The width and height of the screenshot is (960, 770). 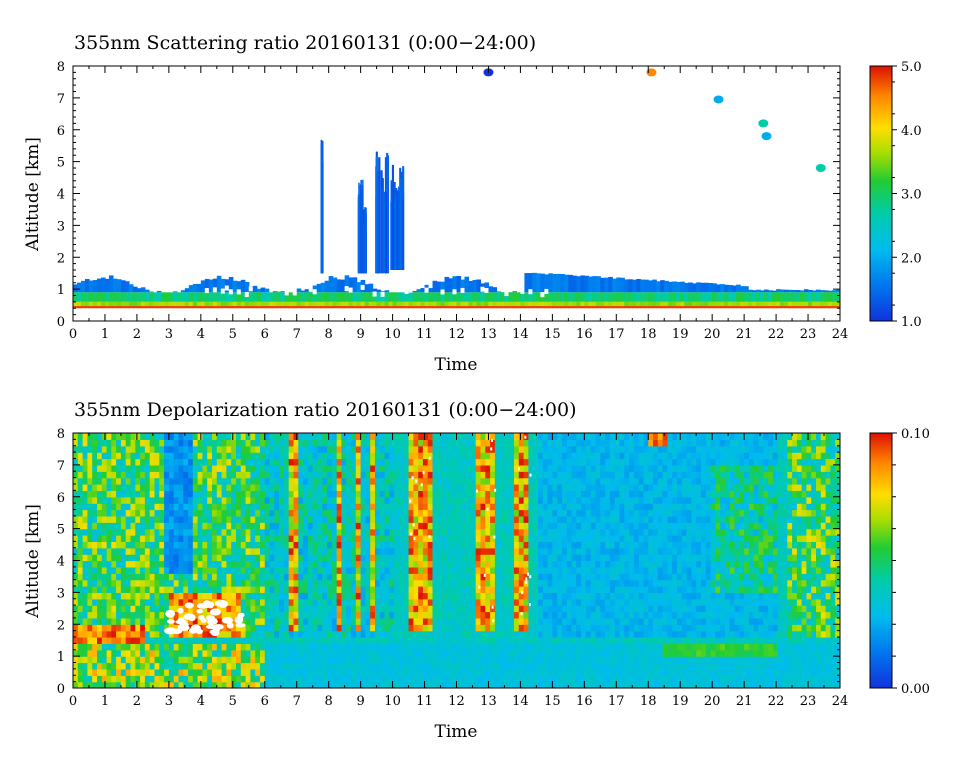 What do you see at coordinates (820, 168) in the screenshot?
I see `cloud-patch` at bounding box center [820, 168].